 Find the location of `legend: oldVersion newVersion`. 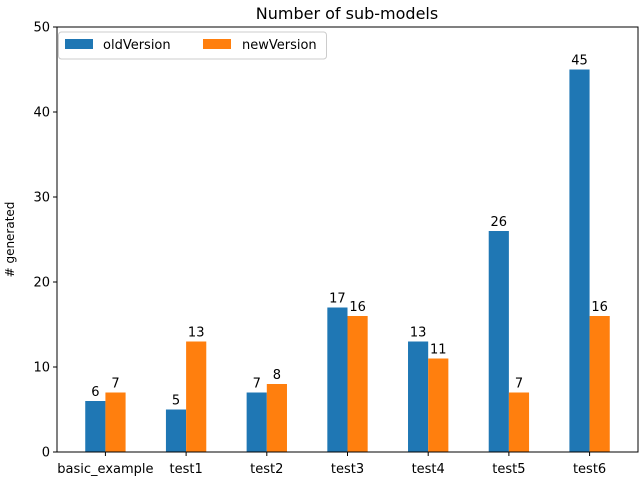

legend: oldVersion newVersion is located at coordinates (192, 45).